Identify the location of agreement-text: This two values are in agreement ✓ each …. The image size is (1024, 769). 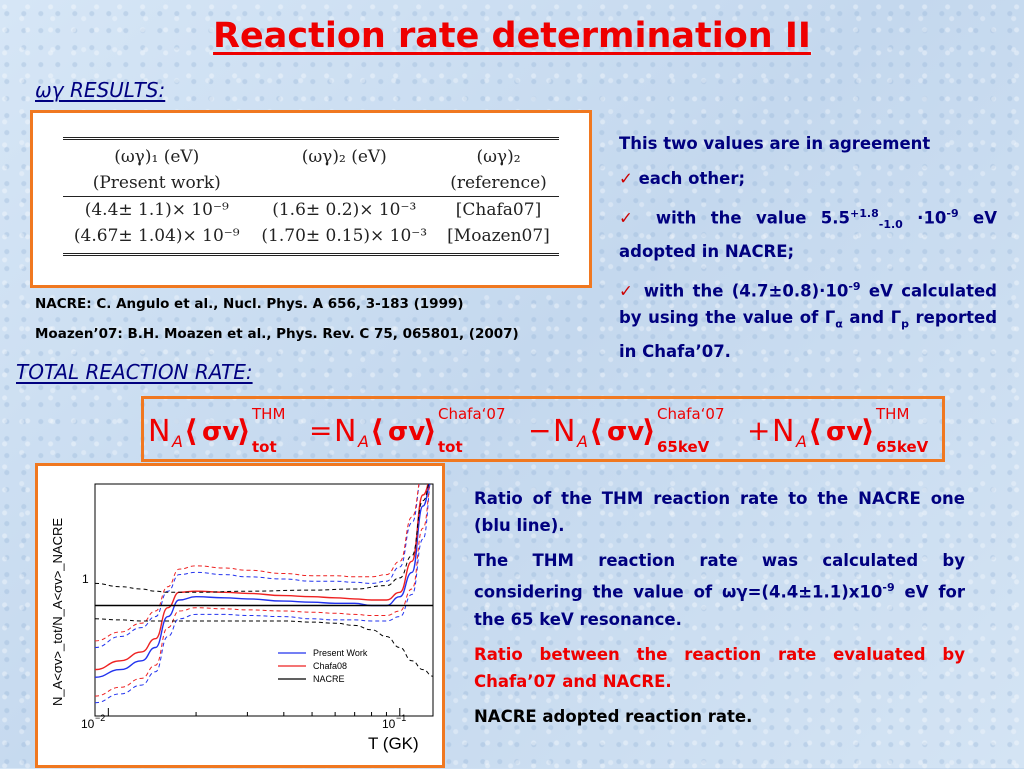
(808, 251).